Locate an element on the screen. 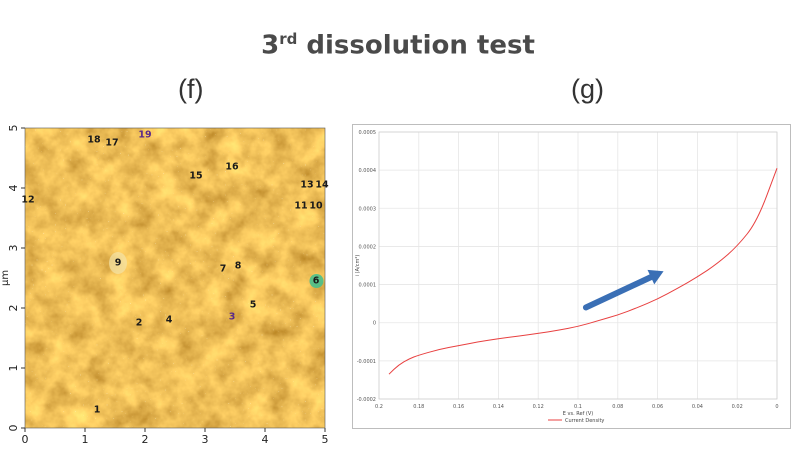 The image size is (796, 464). chart-axis-labels: E vs. Ref (V) i (A/cm²) is located at coordinates (474, 336).